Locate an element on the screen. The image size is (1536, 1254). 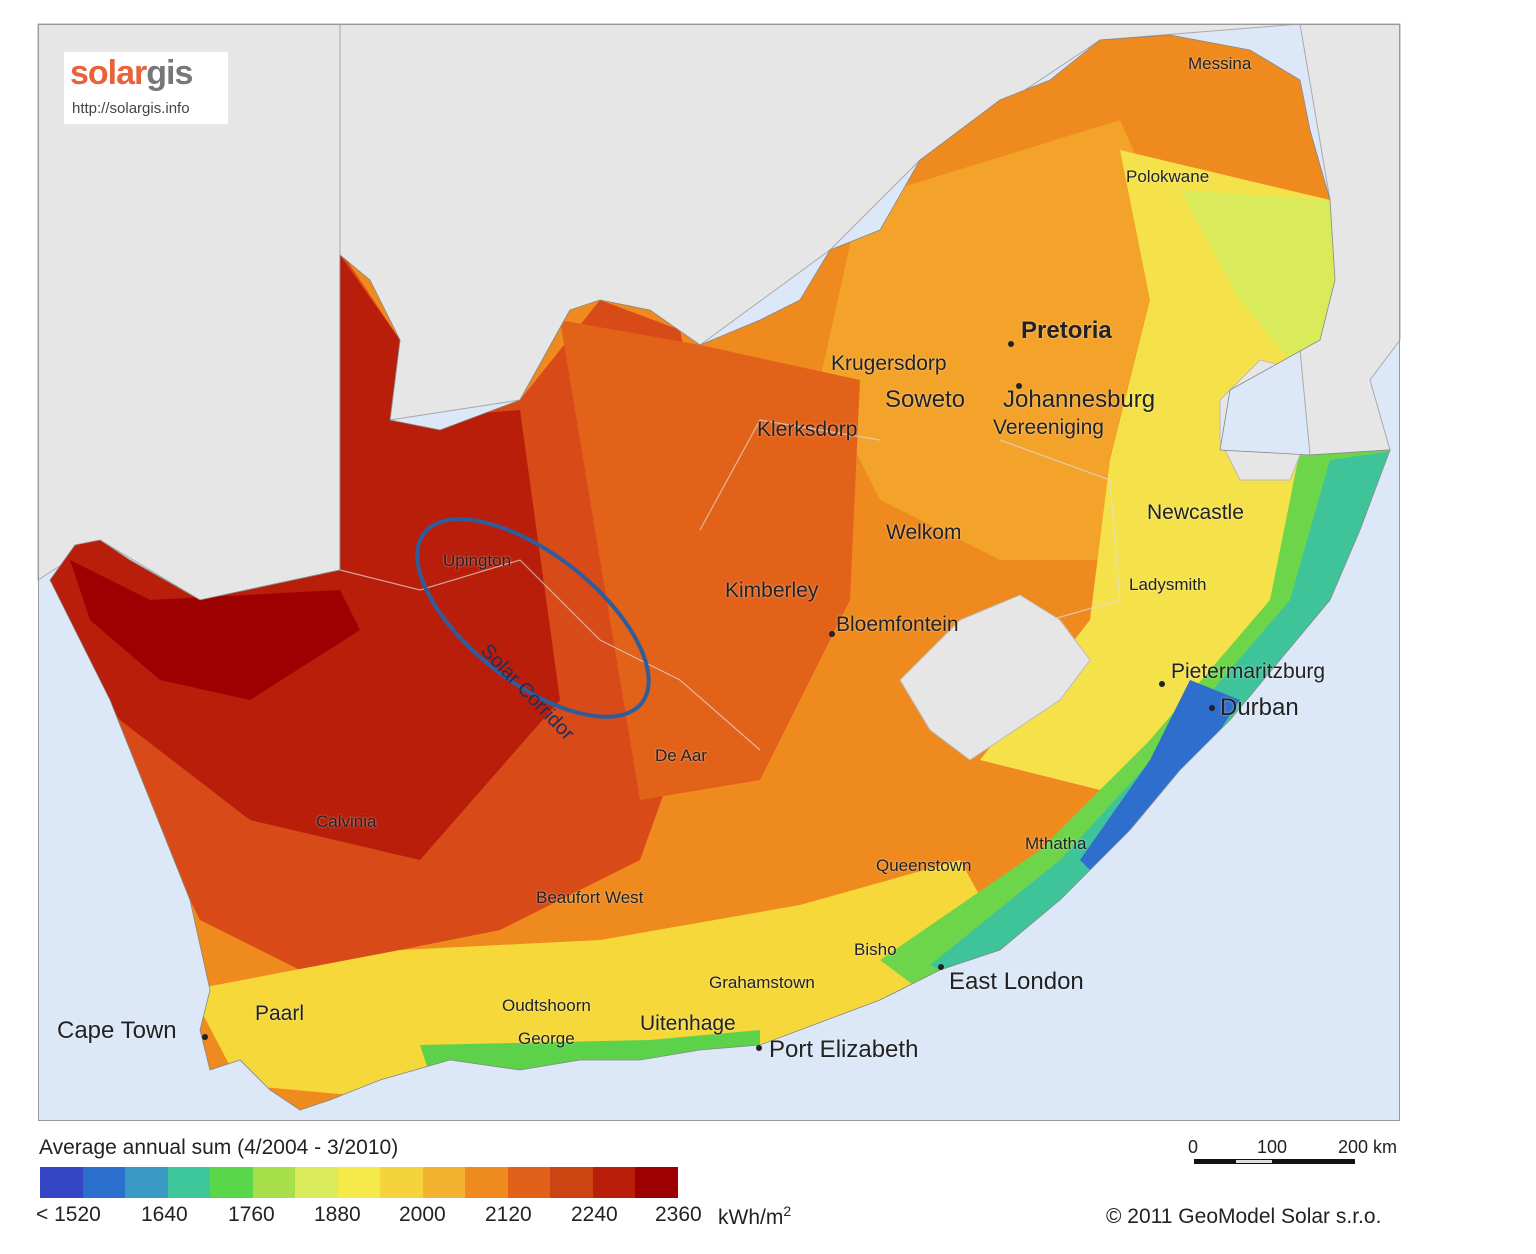
legend-color-bar is located at coordinates (359, 1182).